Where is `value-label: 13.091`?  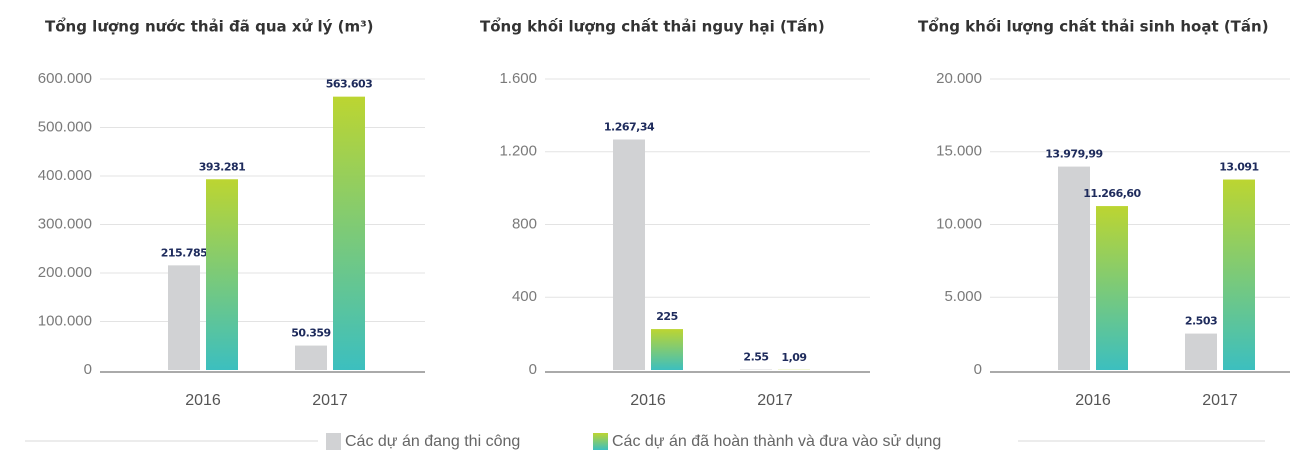 value-label: 13.091 is located at coordinates (1238, 167).